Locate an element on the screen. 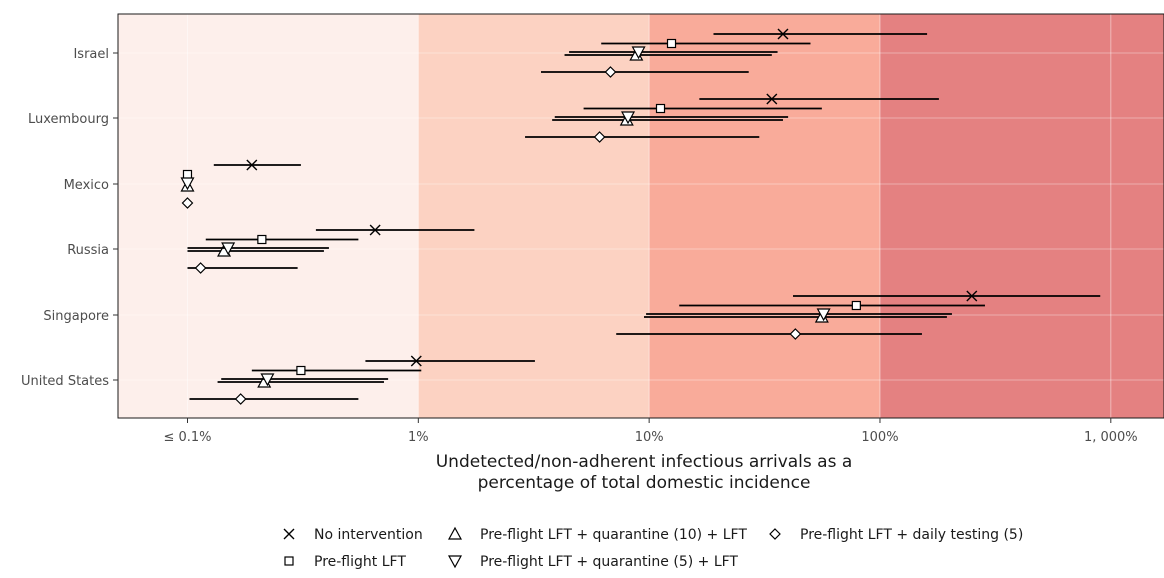  interval-israel-s0 is located at coordinates (820, 34).